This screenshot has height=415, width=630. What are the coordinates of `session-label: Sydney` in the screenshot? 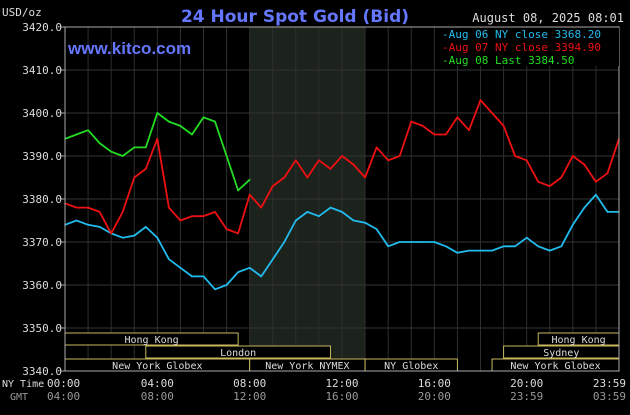 It's located at (561, 353).